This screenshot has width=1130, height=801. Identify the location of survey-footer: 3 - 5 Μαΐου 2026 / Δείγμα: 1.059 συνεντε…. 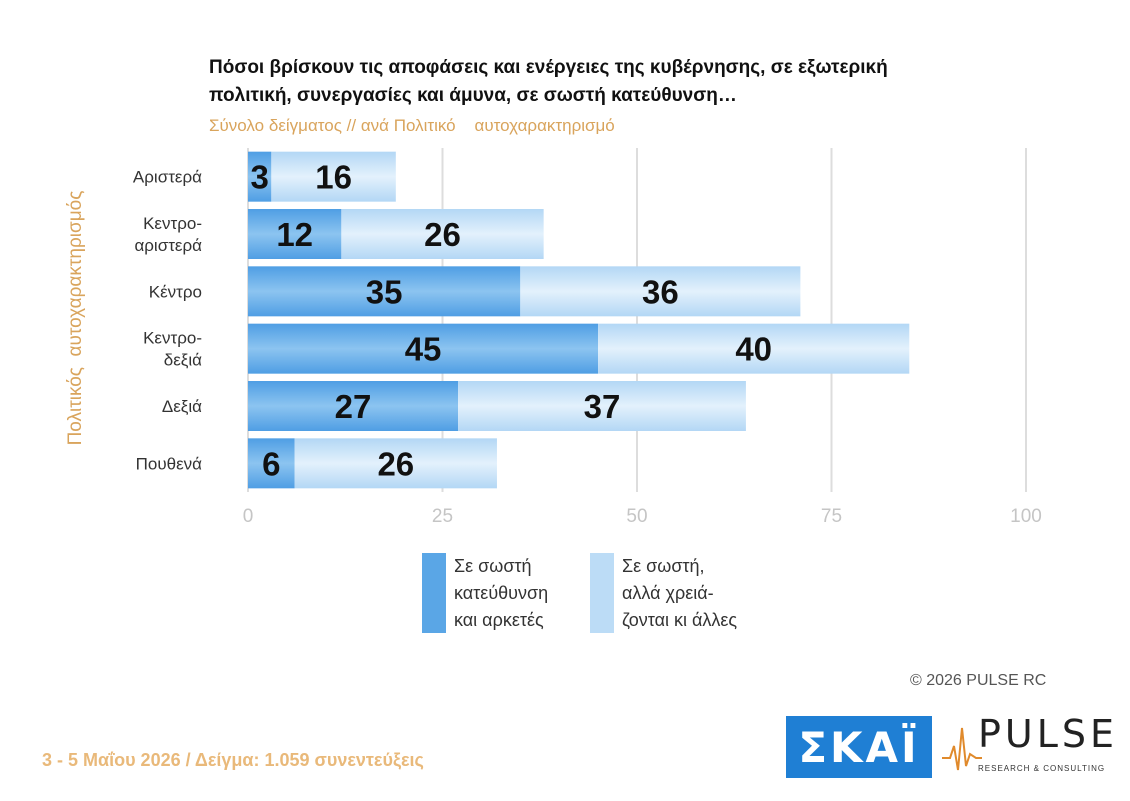
(233, 760).